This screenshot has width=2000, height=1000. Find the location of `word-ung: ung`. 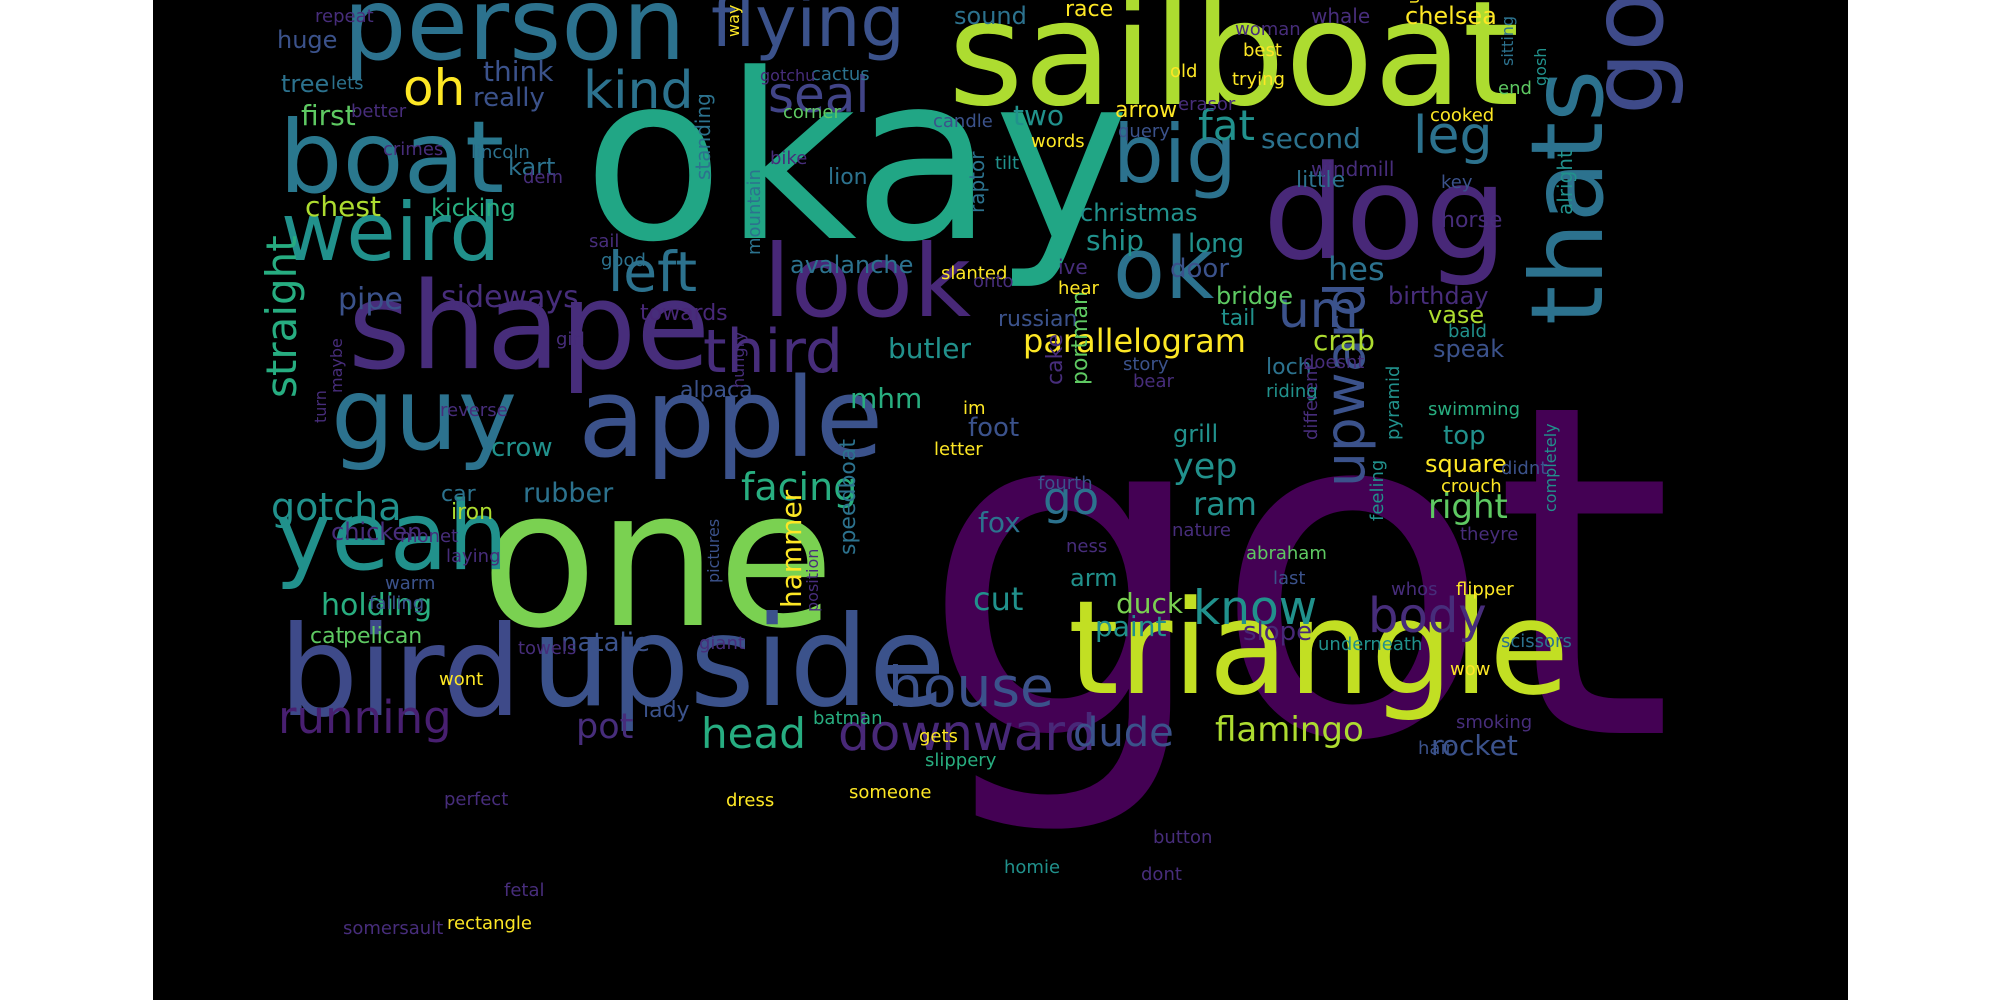

word-ung: ung is located at coordinates (1413, 2).